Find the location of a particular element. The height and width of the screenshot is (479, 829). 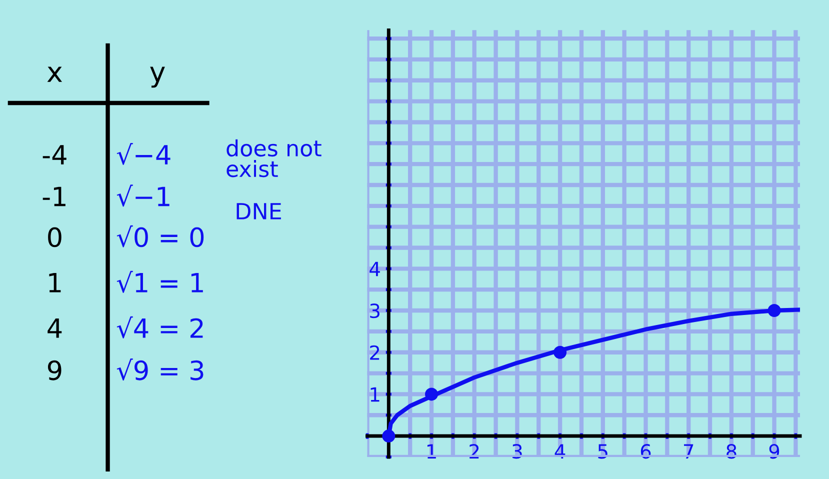

text: -1 is located at coordinates (54, 196).